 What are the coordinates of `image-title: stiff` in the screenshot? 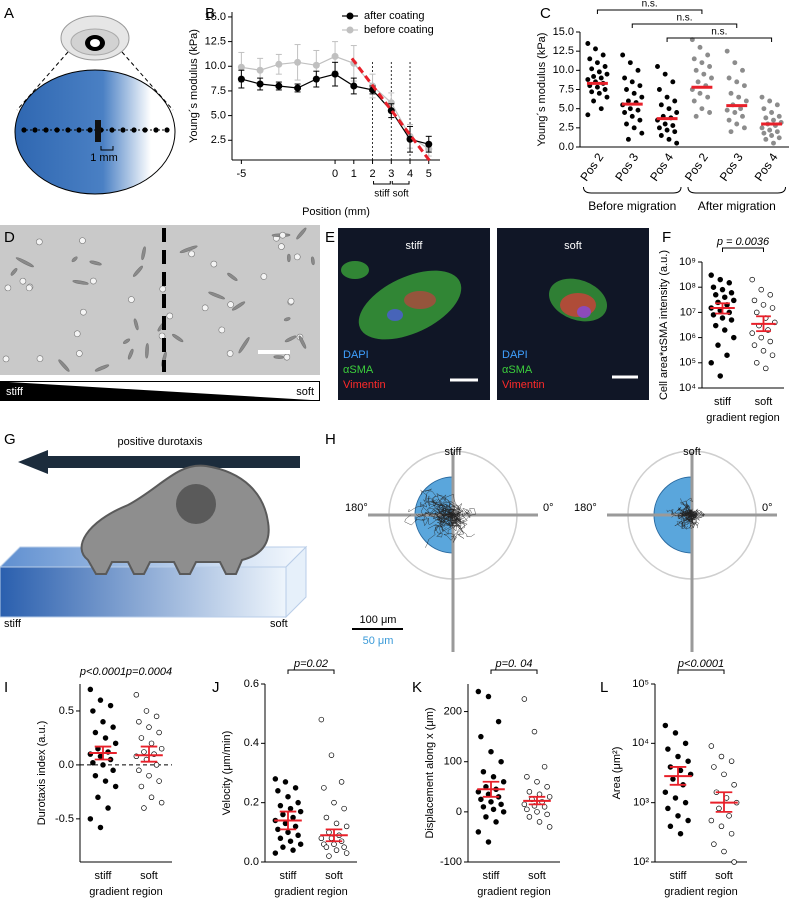 It's located at (415, 246).